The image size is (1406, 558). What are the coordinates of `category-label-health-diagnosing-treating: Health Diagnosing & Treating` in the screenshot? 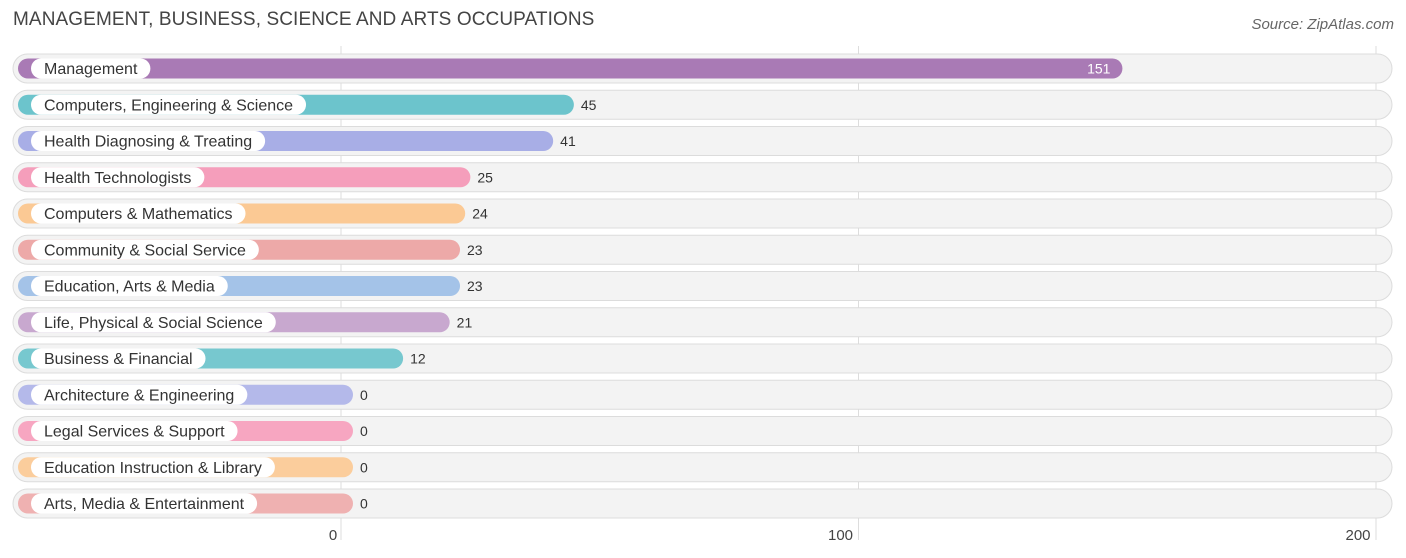 It's located at (148, 142).